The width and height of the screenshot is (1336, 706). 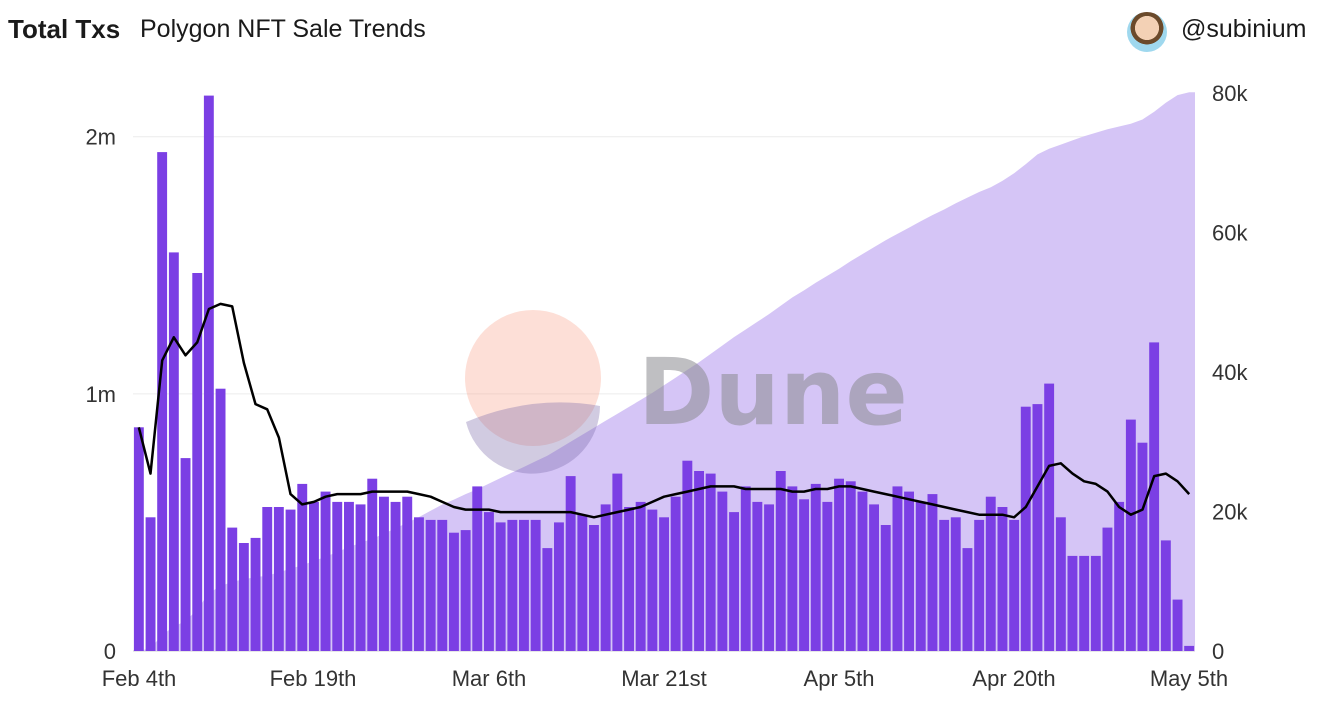 What do you see at coordinates (110, 651) in the screenshot?
I see `left-tick-label: 0` at bounding box center [110, 651].